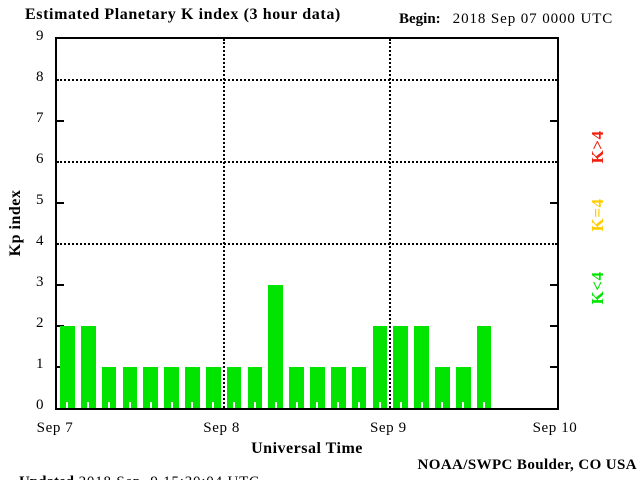 The height and width of the screenshot is (480, 640). I want to click on y-tick-label-9: 9, so click(40, 36).